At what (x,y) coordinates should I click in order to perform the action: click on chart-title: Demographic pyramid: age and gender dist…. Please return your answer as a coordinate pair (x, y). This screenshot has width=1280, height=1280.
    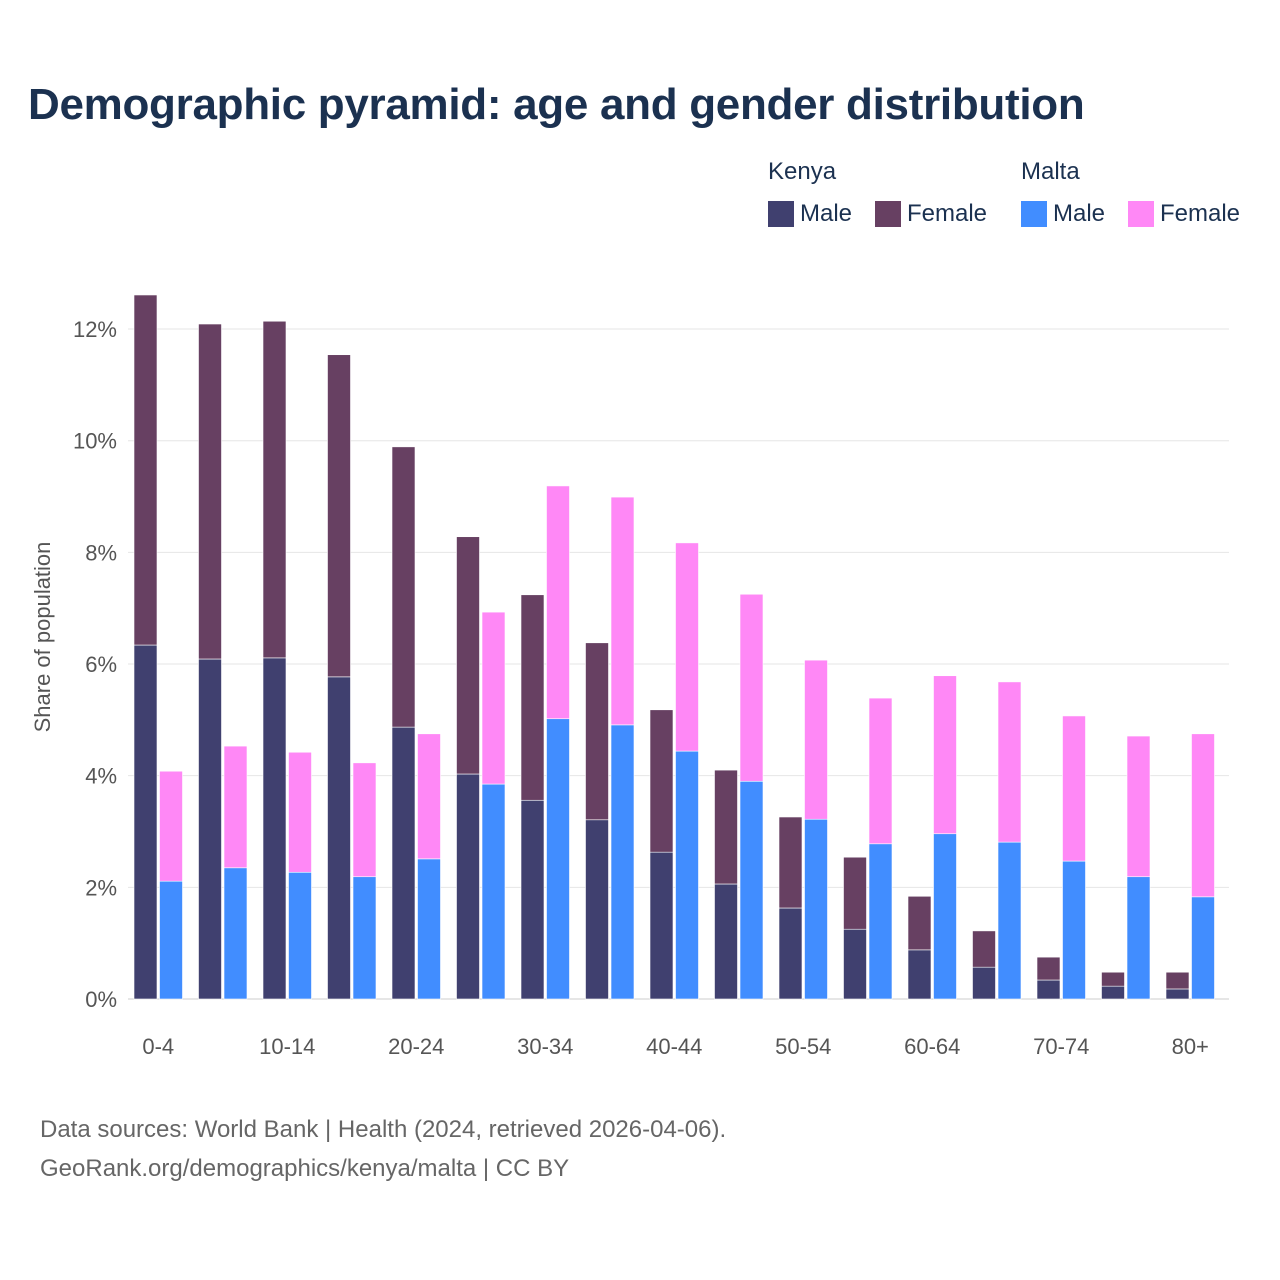
    Looking at the image, I should click on (556, 104).